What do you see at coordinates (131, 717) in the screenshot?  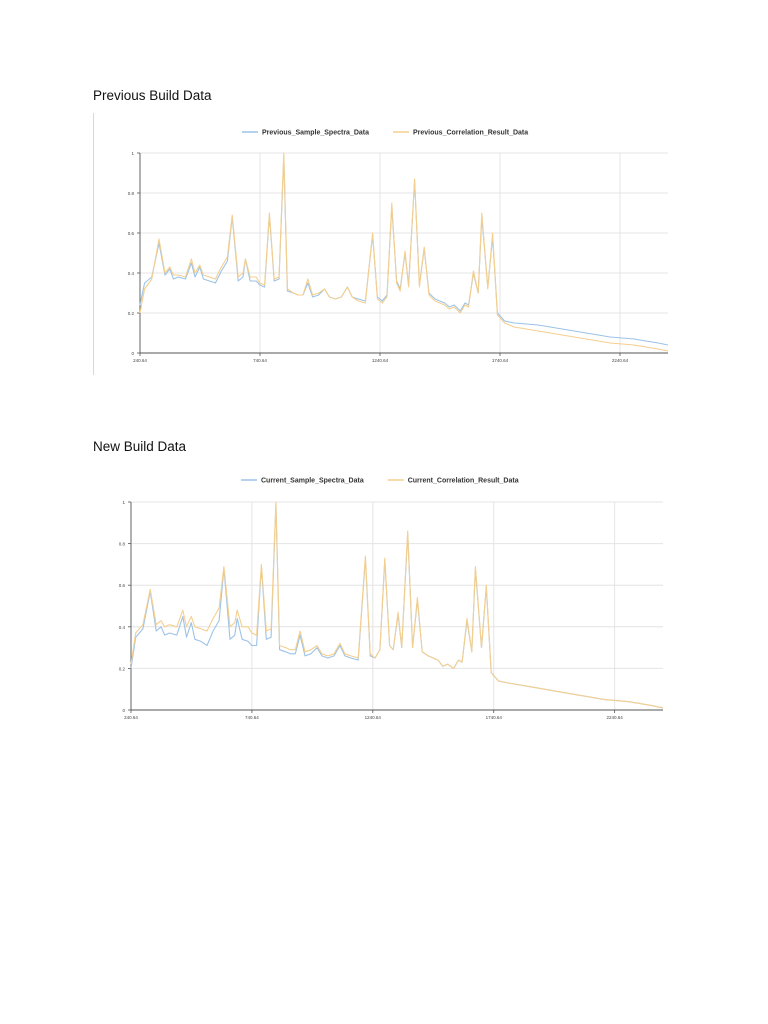 I see `new-chart-xtick-label: 240.64` at bounding box center [131, 717].